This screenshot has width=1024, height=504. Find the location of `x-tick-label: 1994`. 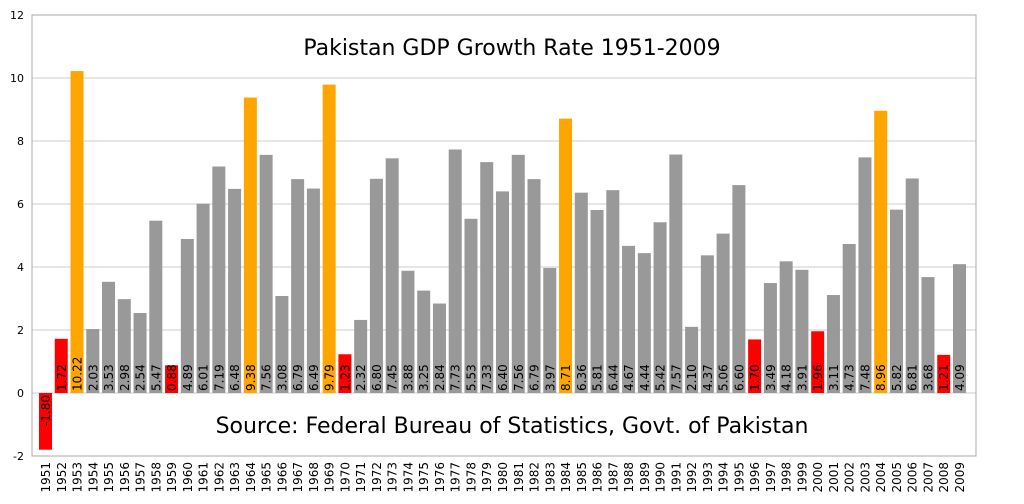

x-tick-label: 1994 is located at coordinates (724, 477).